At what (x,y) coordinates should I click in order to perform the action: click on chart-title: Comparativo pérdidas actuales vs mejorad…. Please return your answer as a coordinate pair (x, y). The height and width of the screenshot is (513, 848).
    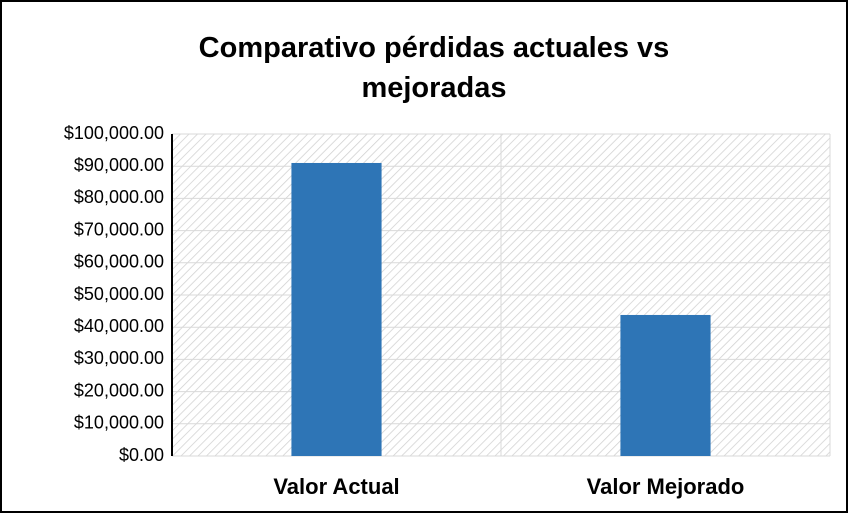
    Looking at the image, I should click on (434, 68).